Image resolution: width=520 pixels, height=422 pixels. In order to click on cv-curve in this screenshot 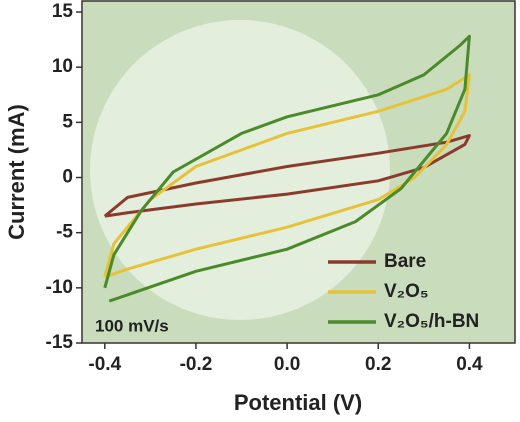, I will do `click(287, 176)`.